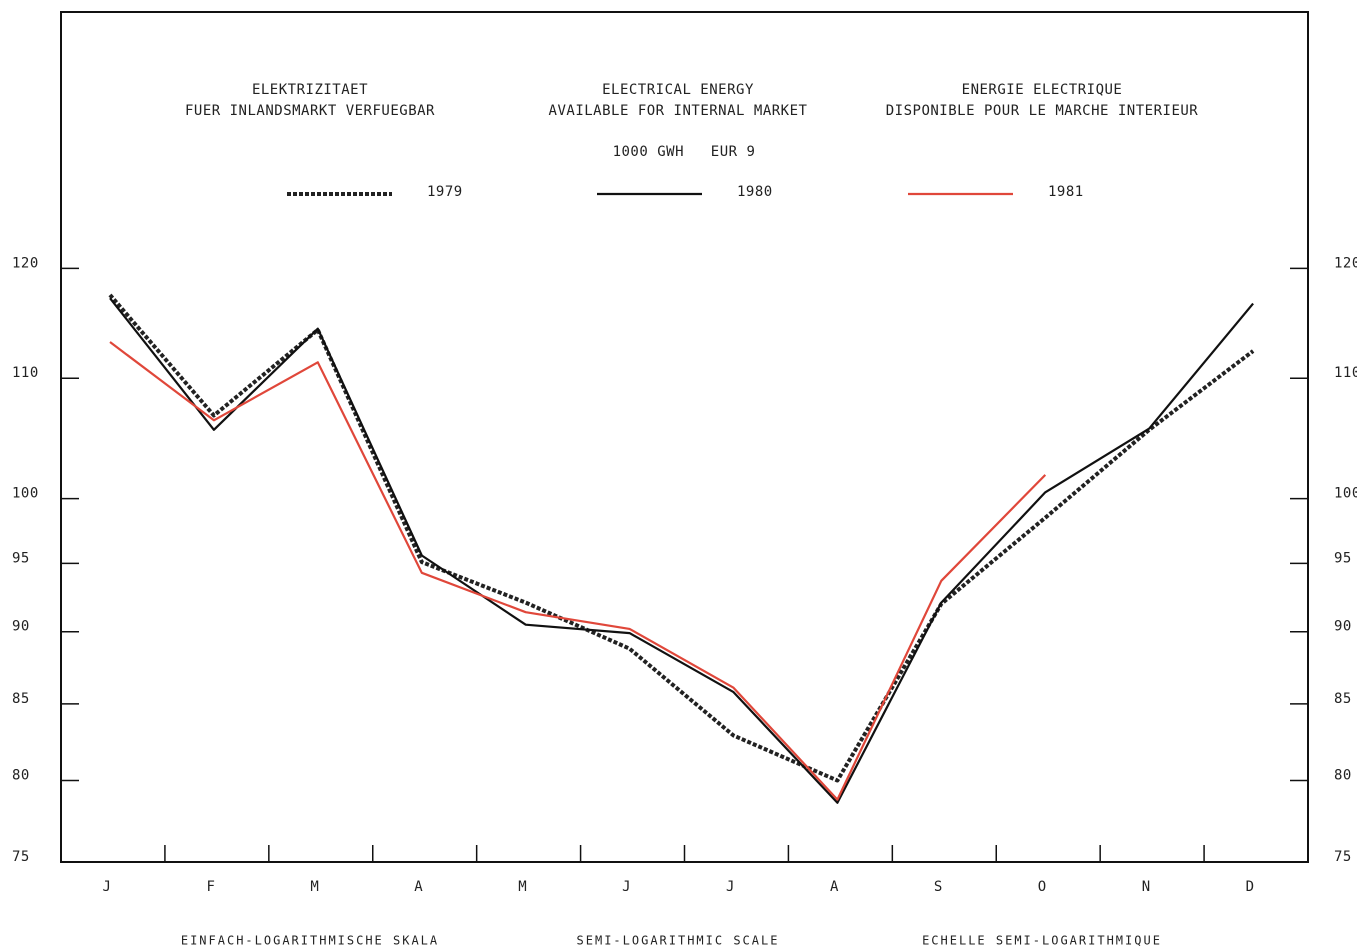 Image resolution: width=1357 pixels, height=948 pixels. What do you see at coordinates (25, 263) in the screenshot?
I see `y-tick-label: 120` at bounding box center [25, 263].